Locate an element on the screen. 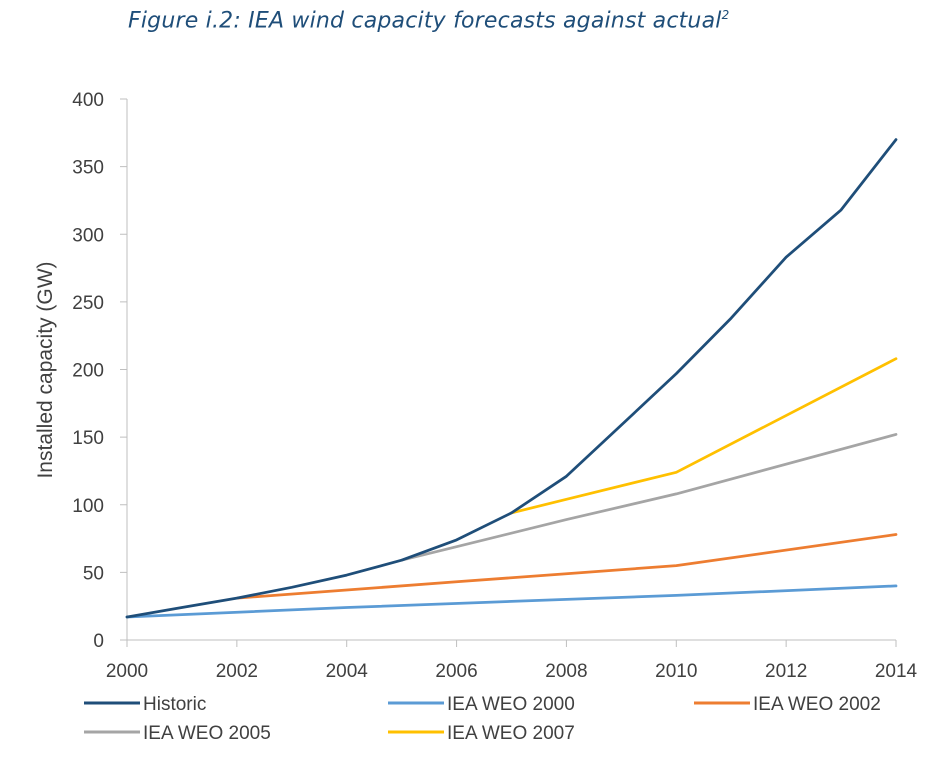 This screenshot has height=765, width=939. legend-item-iea-weo-2007: IEA WEO 2007 is located at coordinates (481, 733).